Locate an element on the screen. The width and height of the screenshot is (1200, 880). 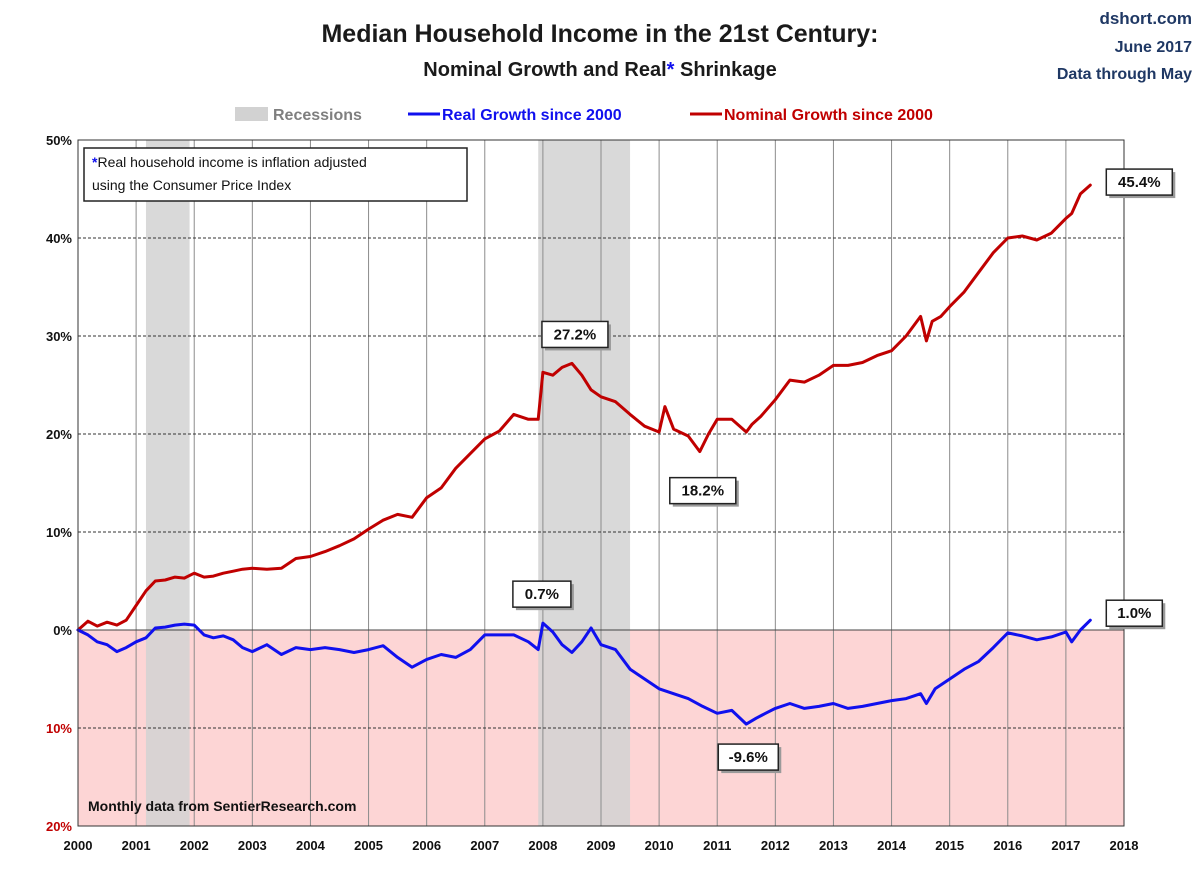
real-growth-line is located at coordinates (584, 672).